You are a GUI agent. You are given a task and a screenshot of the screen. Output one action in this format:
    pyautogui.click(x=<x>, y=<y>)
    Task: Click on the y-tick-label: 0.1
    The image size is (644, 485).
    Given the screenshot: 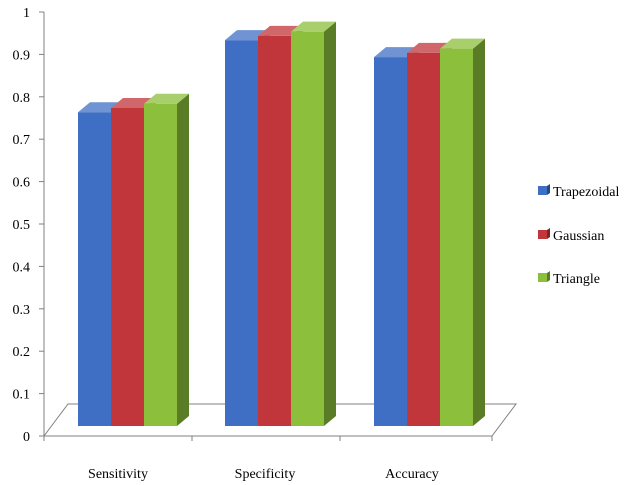 What is the action you would take?
    pyautogui.click(x=22, y=395)
    